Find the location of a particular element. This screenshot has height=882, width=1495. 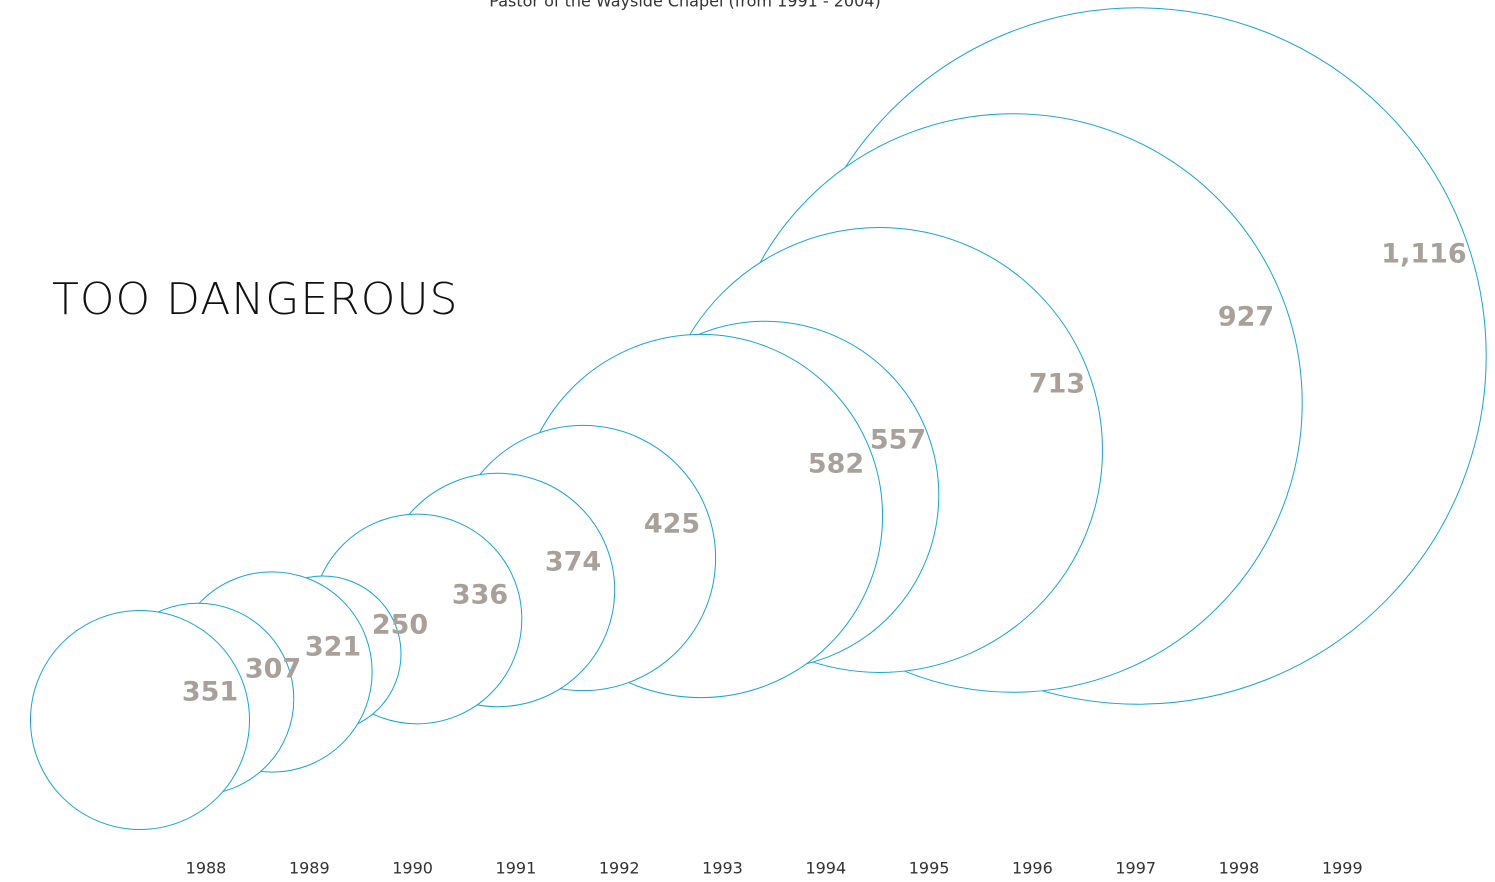

value-label: 927 is located at coordinates (1246, 317).